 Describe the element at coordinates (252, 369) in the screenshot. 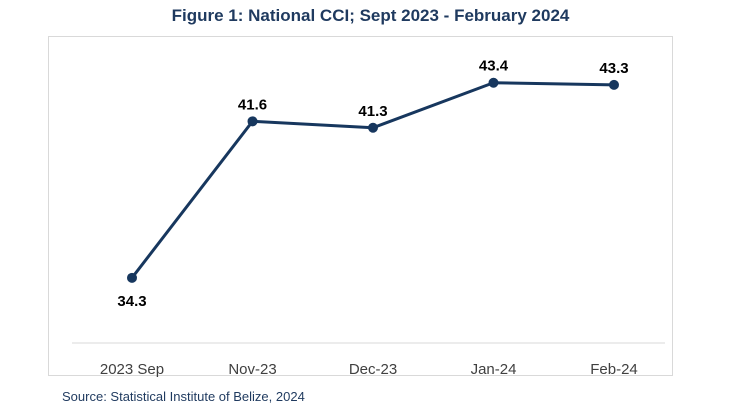

I see `x-tick-label: Nov-23` at that location.